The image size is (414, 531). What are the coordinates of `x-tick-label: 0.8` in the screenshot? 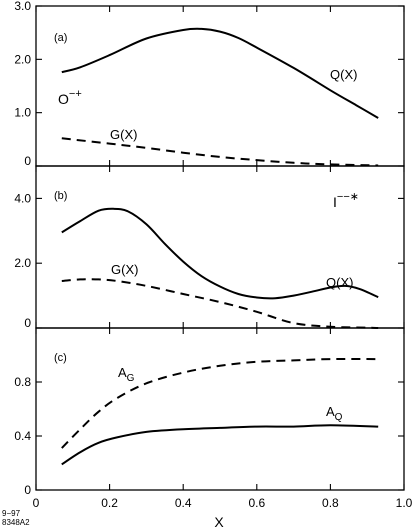 It's located at (330, 503).